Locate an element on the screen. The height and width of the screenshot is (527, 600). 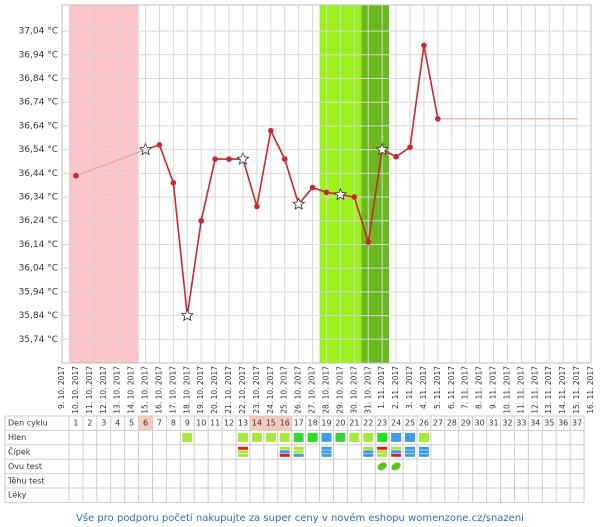
x-tick-label: 15. 11. 2017 is located at coordinates (576, 390).